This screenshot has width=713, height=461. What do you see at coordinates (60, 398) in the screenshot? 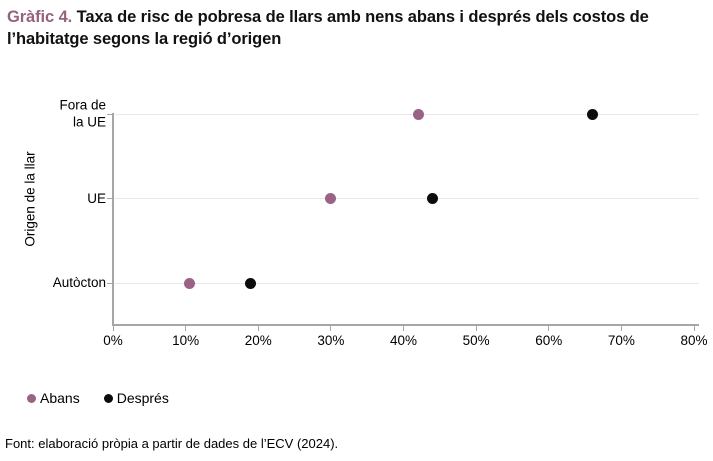
I see `legend-label: Abans` at bounding box center [60, 398].